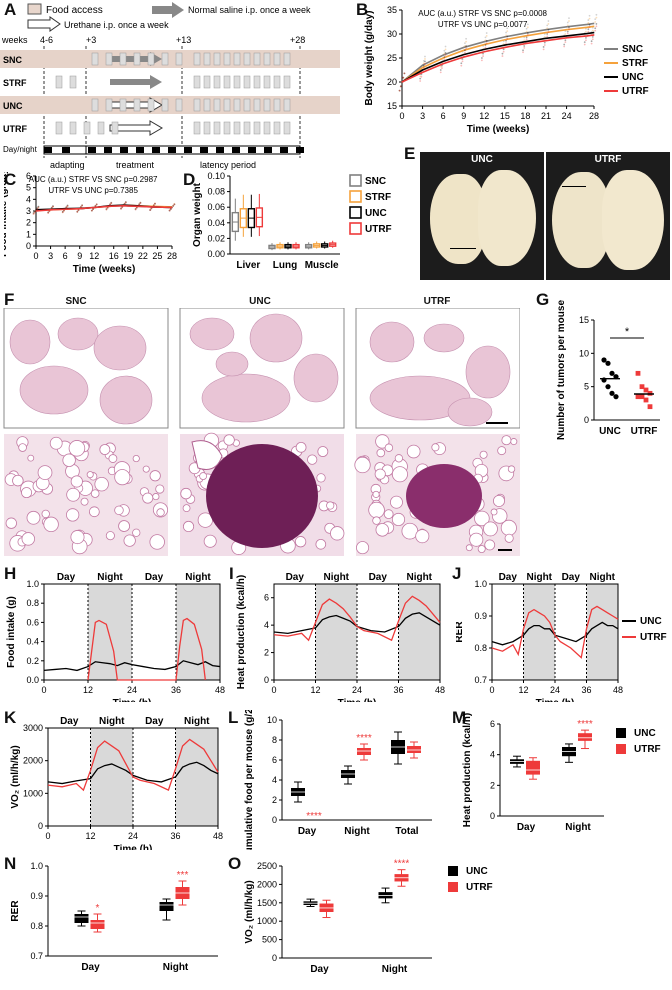 This screenshot has height=990, width=672. What do you see at coordinates (492, 785) in the screenshot?
I see `y-tick-label: 2` at bounding box center [492, 785].